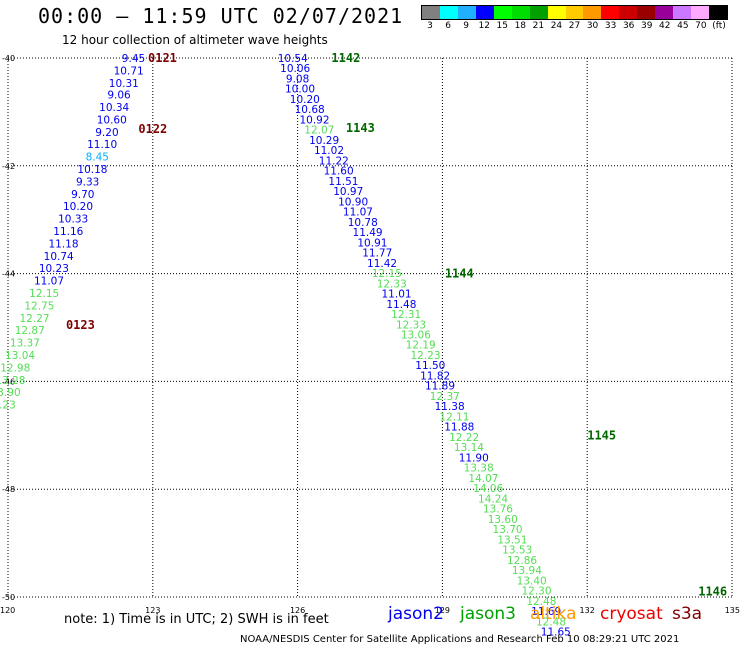  I want to click on swh-value: 13.76, so click(498, 510).